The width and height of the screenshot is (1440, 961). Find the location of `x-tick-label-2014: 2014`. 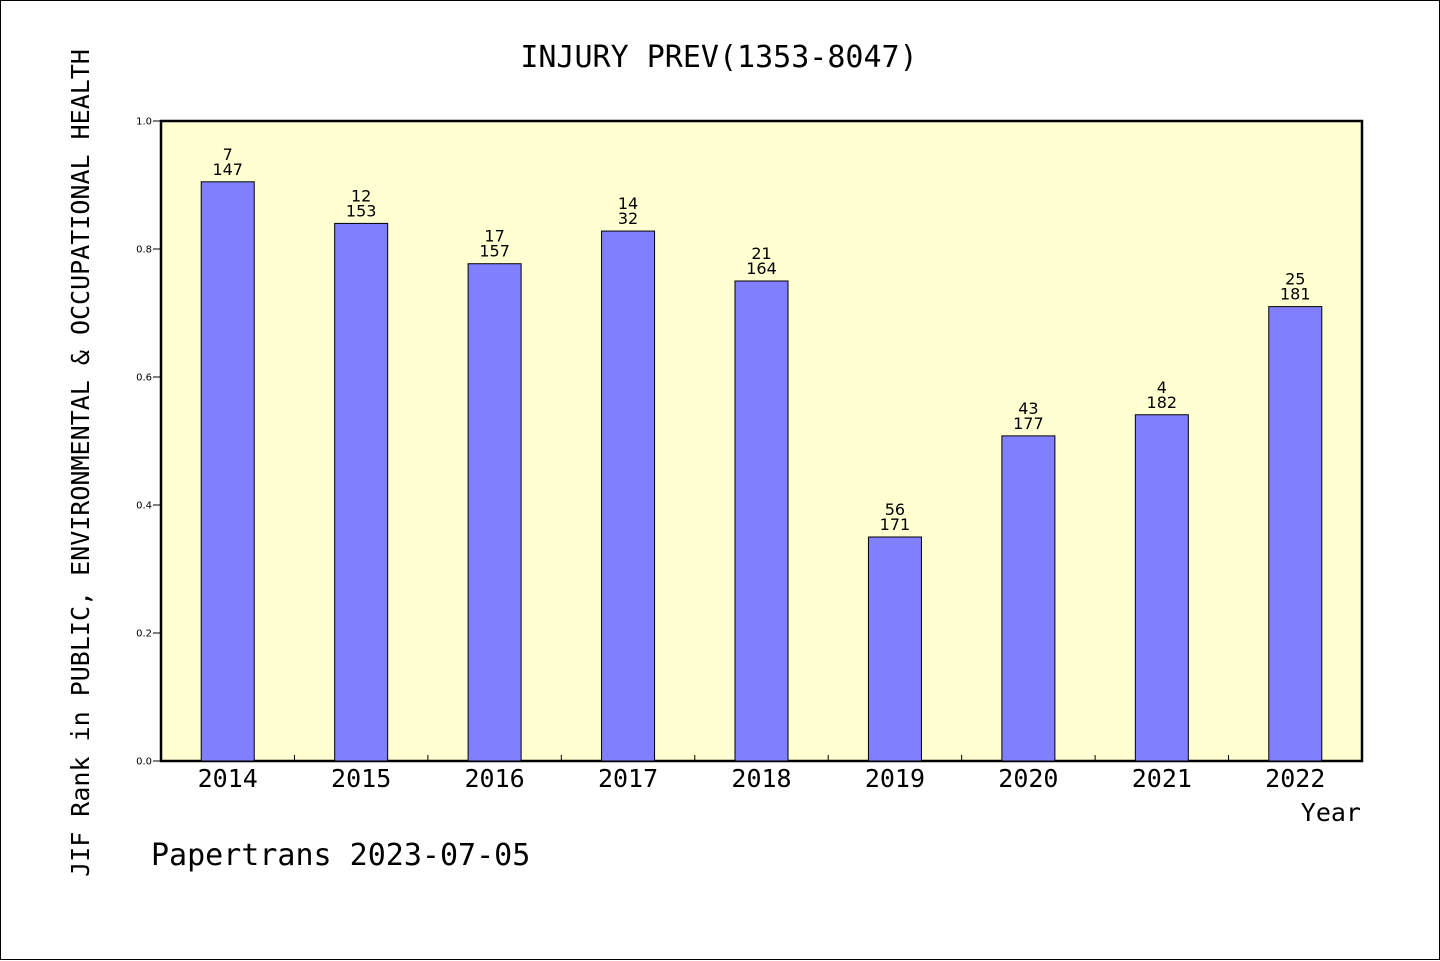

x-tick-label-2014: 2014 is located at coordinates (228, 778).